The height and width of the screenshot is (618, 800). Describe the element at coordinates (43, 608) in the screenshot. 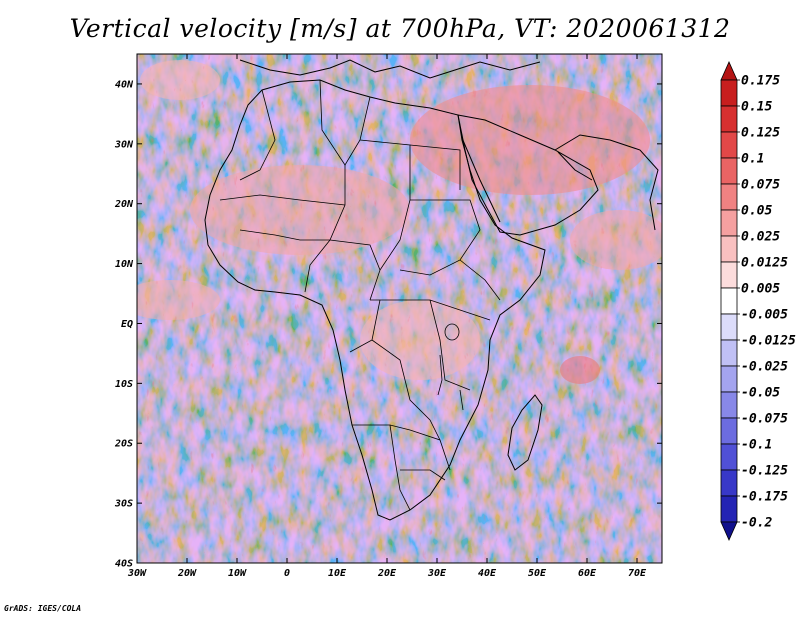

I see `credit-label: GrADS: IGES/COLA` at that location.